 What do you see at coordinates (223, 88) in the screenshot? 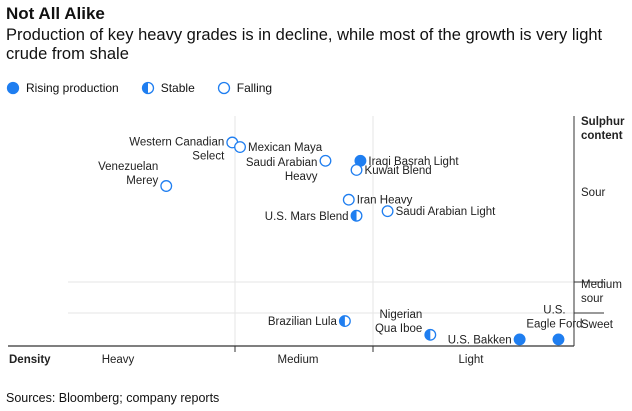
I see `falling-marker-icon` at bounding box center [223, 88].